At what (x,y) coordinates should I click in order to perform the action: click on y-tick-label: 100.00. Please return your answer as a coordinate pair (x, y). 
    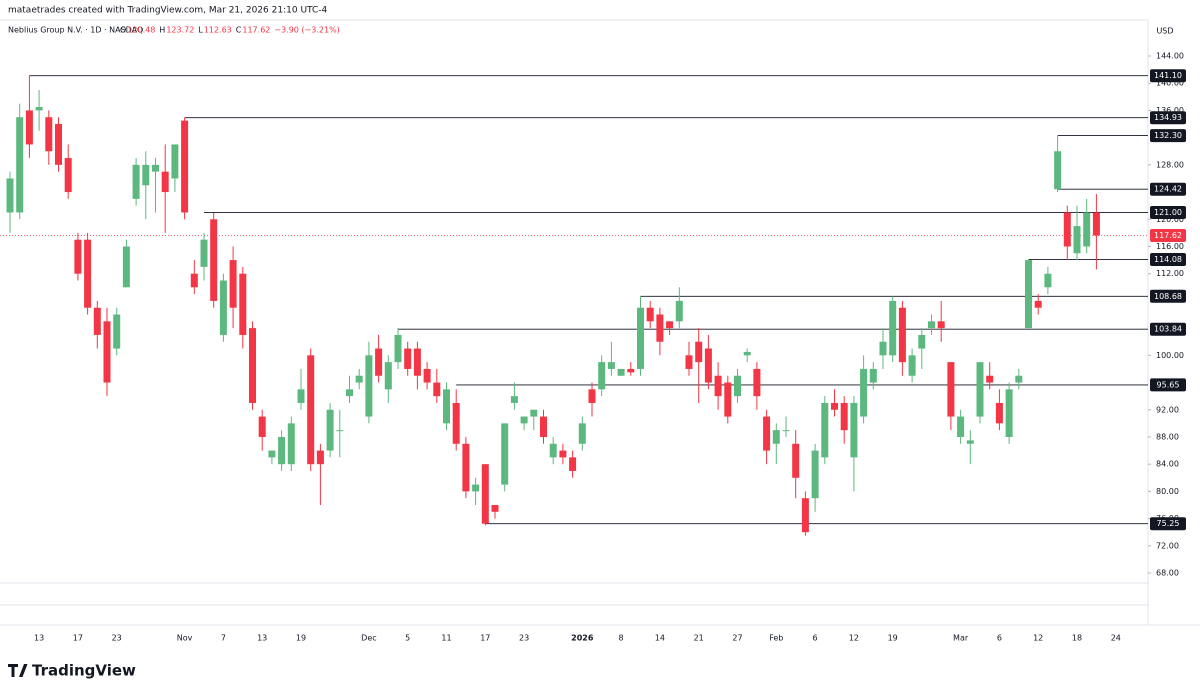
    Looking at the image, I should click on (1170, 355).